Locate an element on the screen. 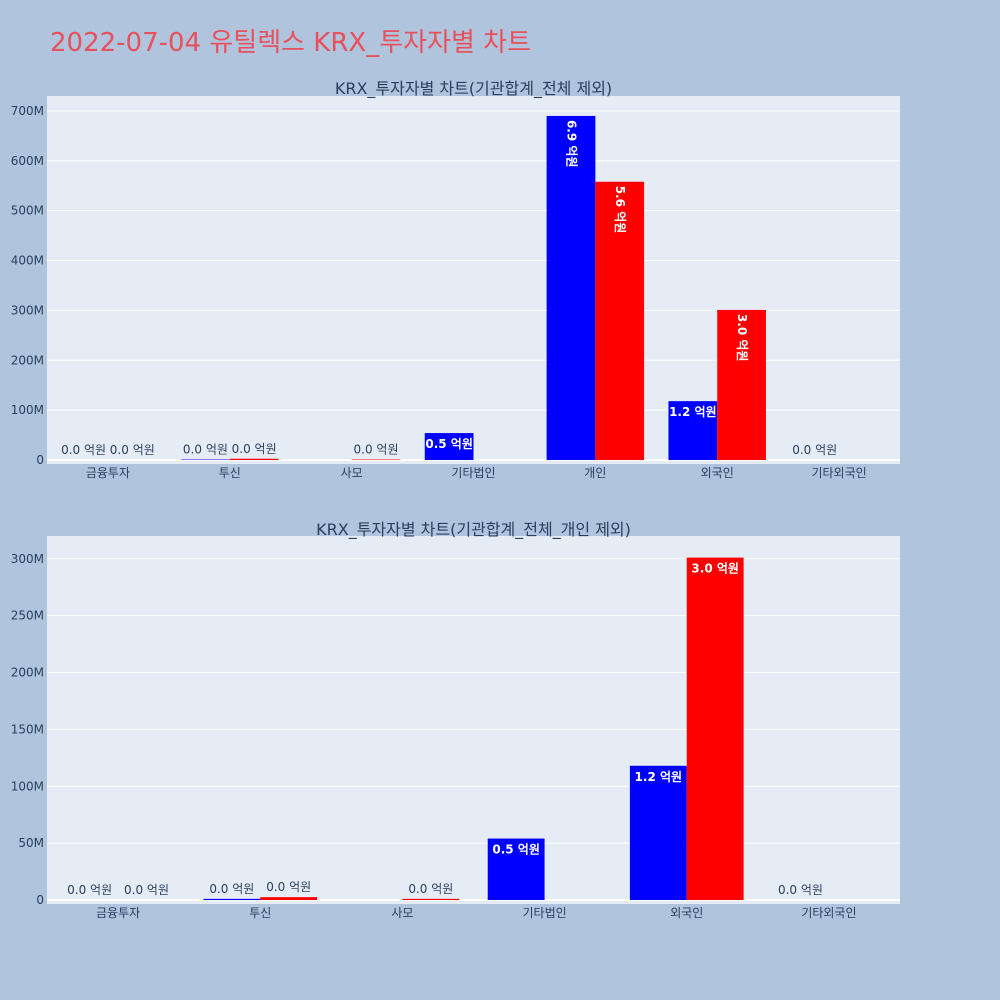 Image resolution: width=1000 pixels, height=1000 pixels. x-tick-label: 개인 is located at coordinates (595, 473).